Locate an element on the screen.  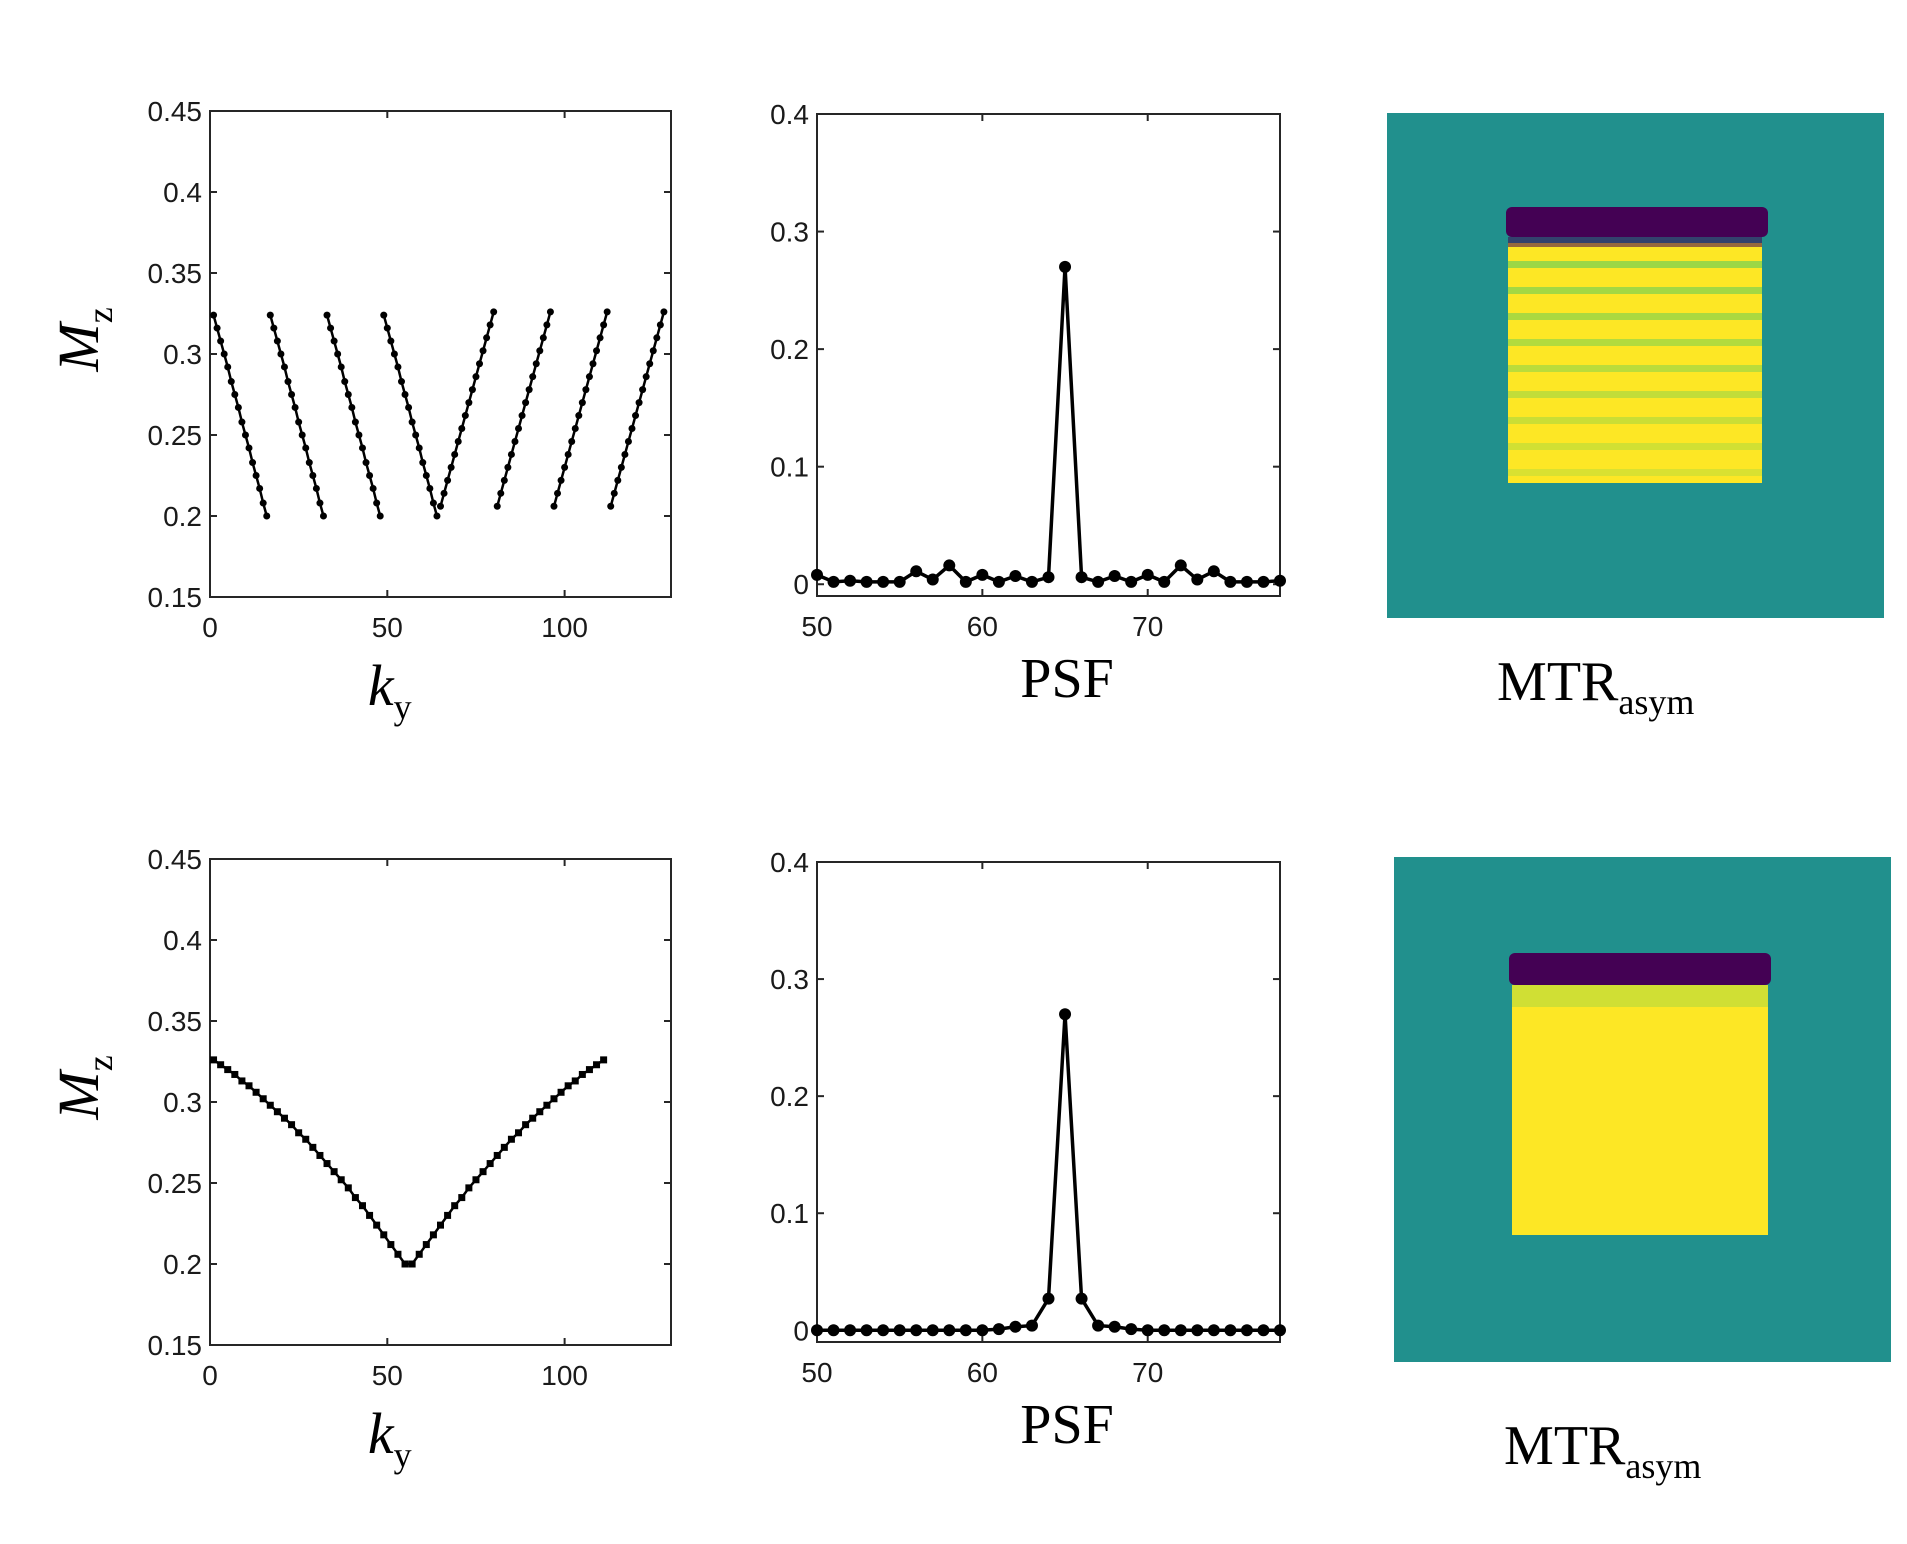
y-tick-label: 0.2 is located at coordinates (789, 1096).